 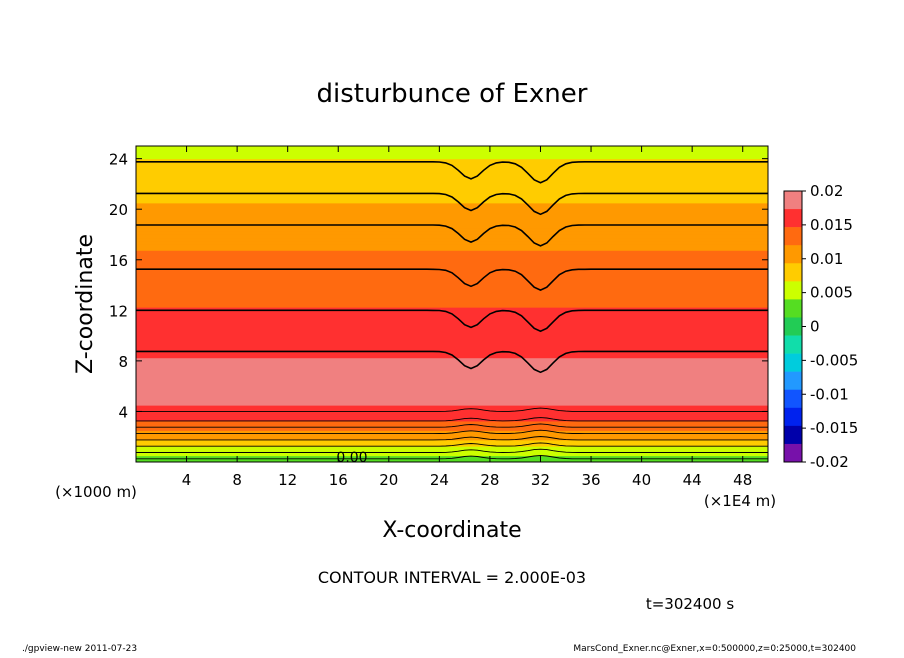 What do you see at coordinates (451, 530) in the screenshot?
I see `x-axis-label: X-coordinate` at bounding box center [451, 530].